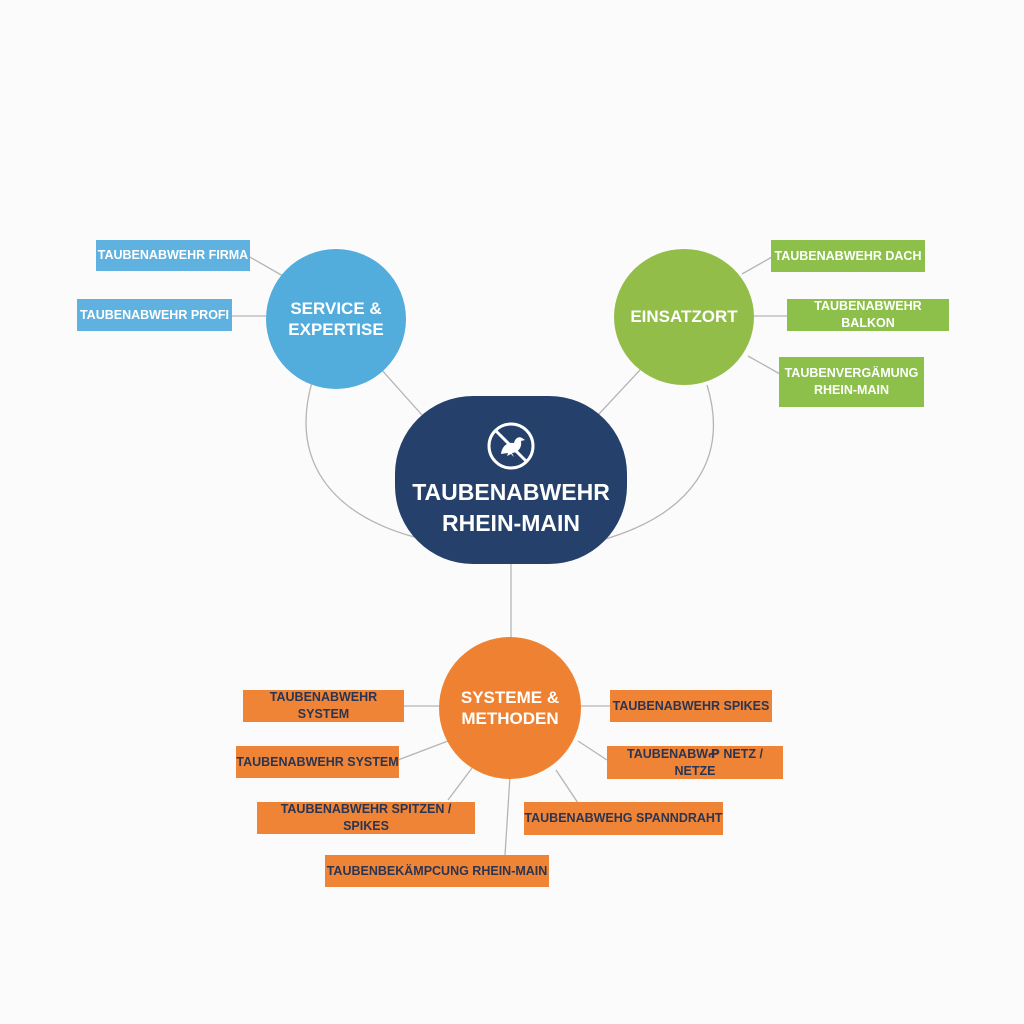  What do you see at coordinates (757, 265) in the screenshot?
I see `connector-tag-dach` at bounding box center [757, 265].